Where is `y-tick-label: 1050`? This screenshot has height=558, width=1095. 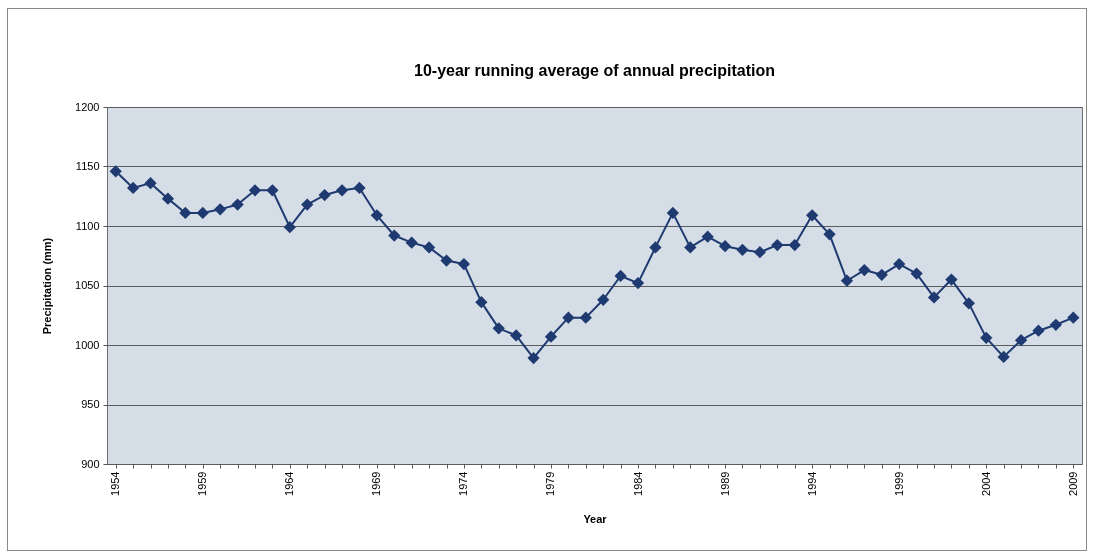
y-tick-label: 1050 is located at coordinates (87, 285).